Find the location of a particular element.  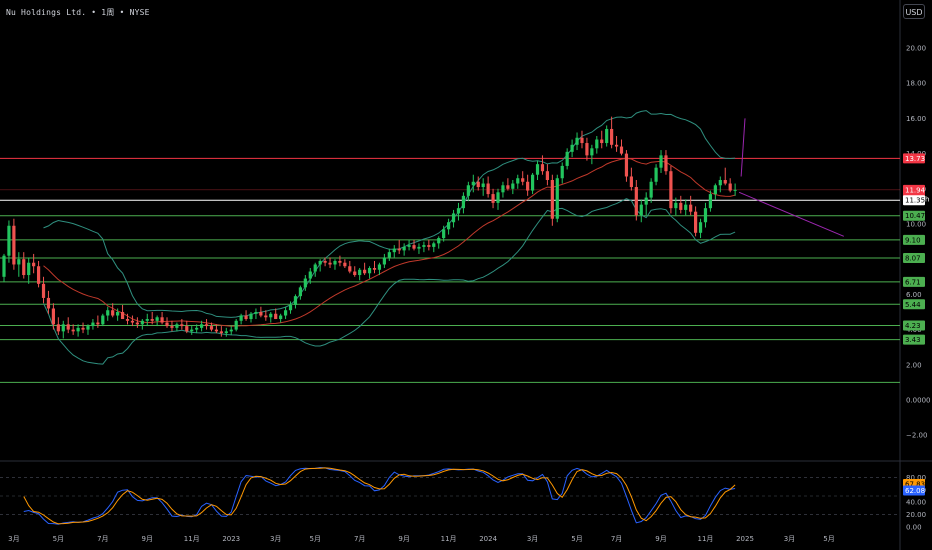

resistance-badge-bg is located at coordinates (914, 158).